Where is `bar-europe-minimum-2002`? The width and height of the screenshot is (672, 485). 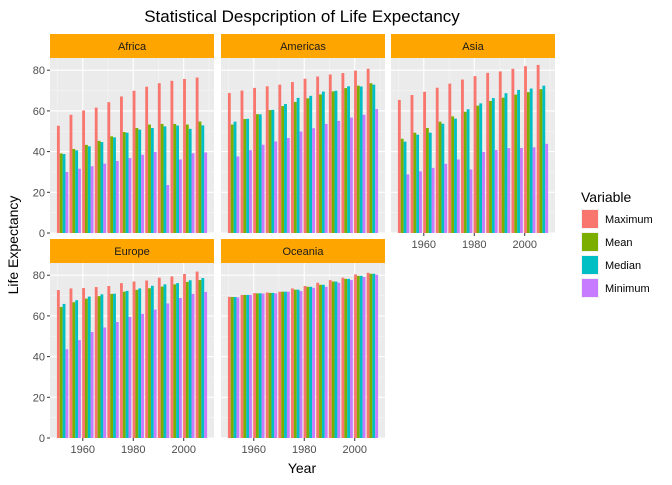
bar-europe-minimum-2002 is located at coordinates (193, 365).